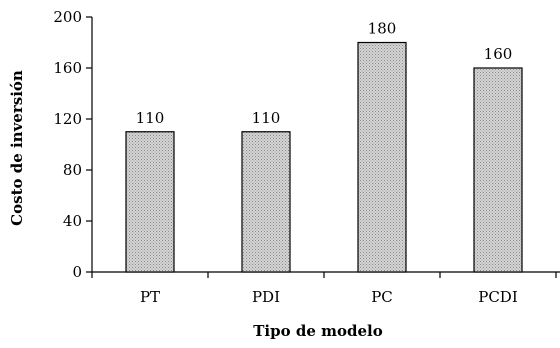 The height and width of the screenshot is (348, 560). What do you see at coordinates (77, 272) in the screenshot?
I see `y-tick-label: 0` at bounding box center [77, 272].